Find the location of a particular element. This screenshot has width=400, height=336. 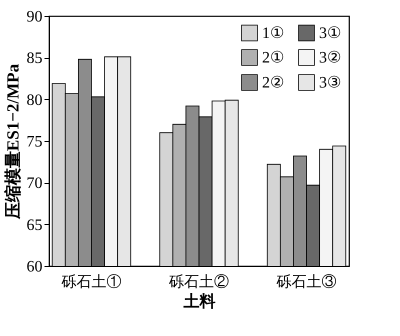

y-tick-label: 90 is located at coordinates (34, 17).